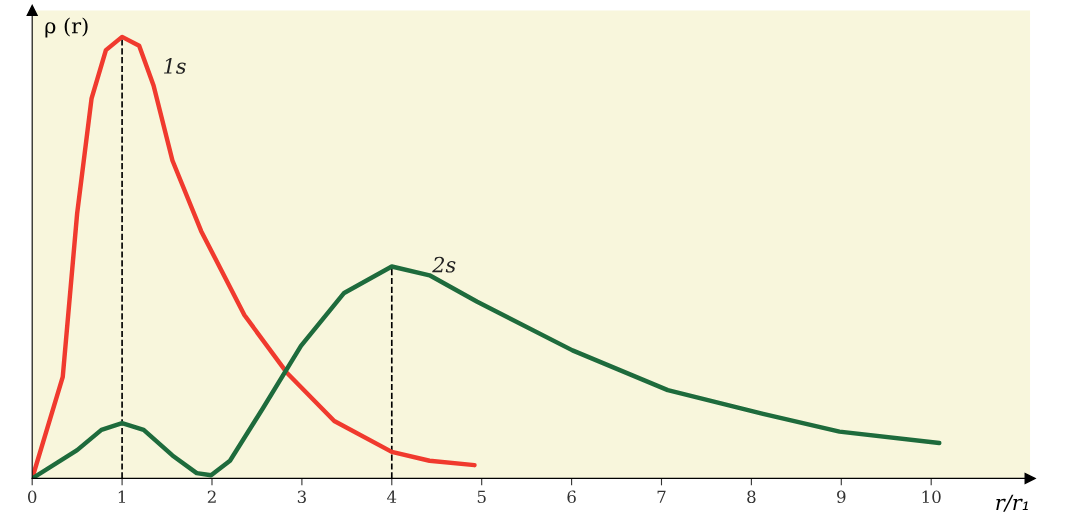 The image size is (1073, 520). What do you see at coordinates (211, 496) in the screenshot?
I see `x-tick-label: 2` at bounding box center [211, 496].